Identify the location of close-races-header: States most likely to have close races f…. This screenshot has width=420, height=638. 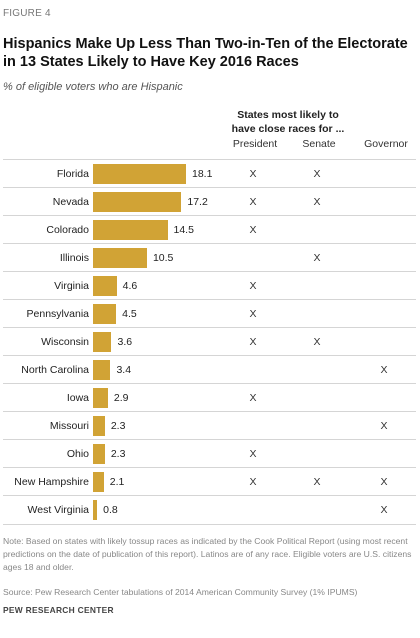
(288, 122).